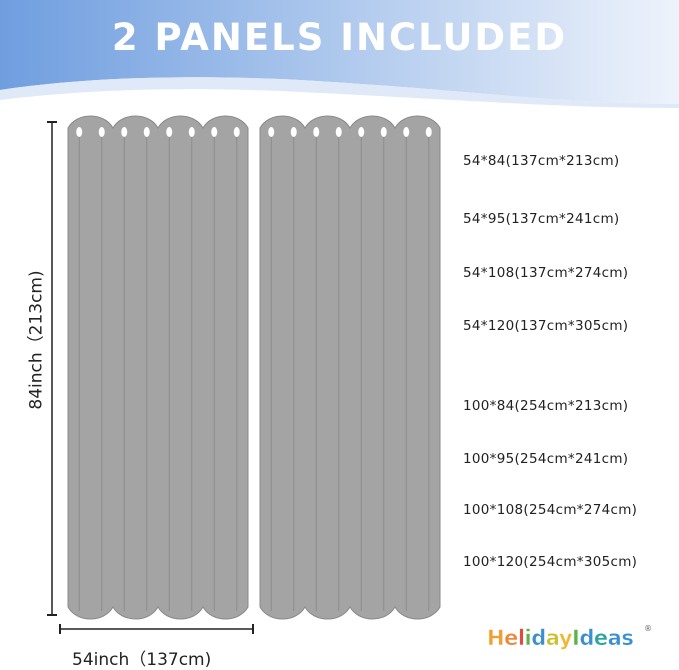 Image resolution: width=679 pixels, height=670 pixels. What do you see at coordinates (546, 406) in the screenshot?
I see `size-option: 100*84(254cm*213cm)` at bounding box center [546, 406].